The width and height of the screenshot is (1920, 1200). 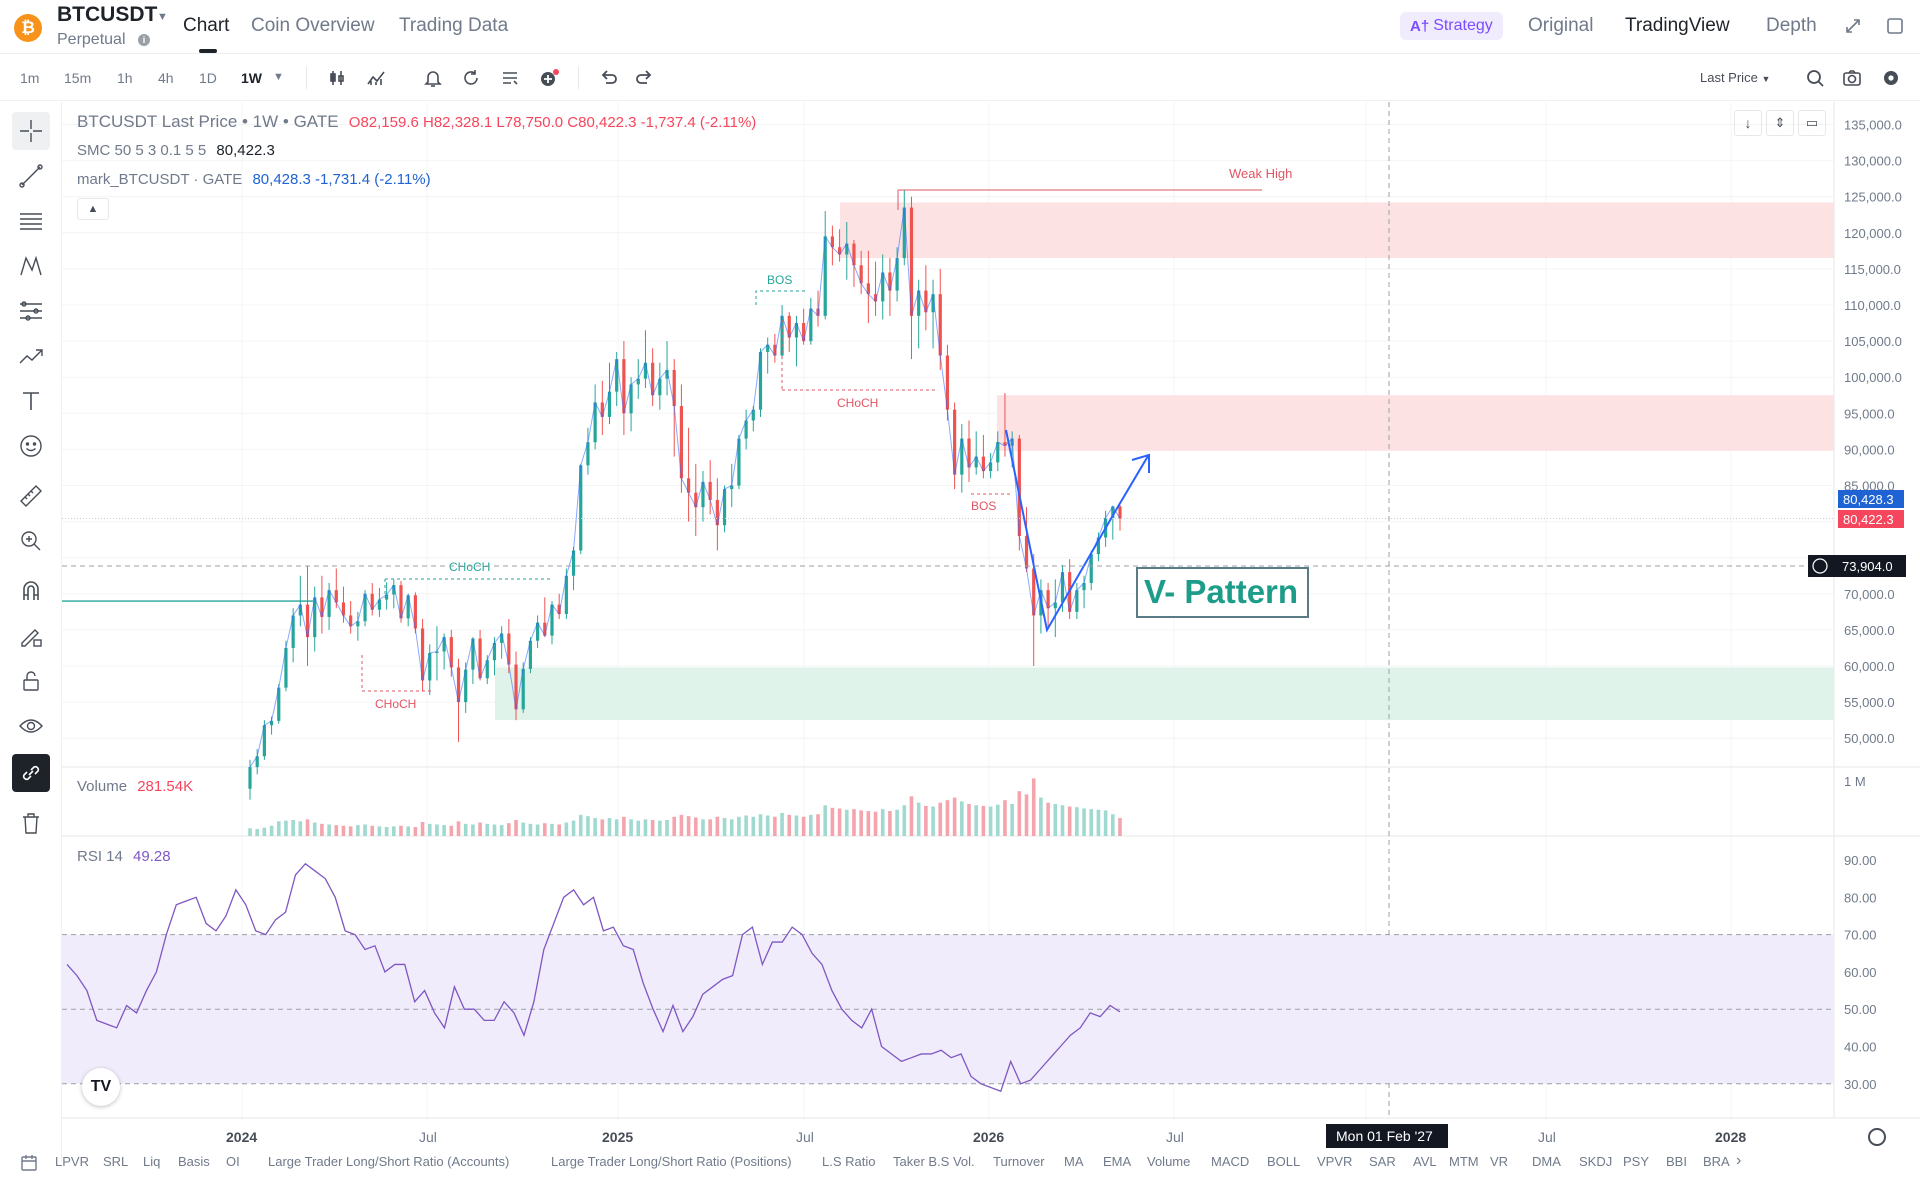 I want to click on strategy-button: A† Strategy, so click(x=1451, y=26).